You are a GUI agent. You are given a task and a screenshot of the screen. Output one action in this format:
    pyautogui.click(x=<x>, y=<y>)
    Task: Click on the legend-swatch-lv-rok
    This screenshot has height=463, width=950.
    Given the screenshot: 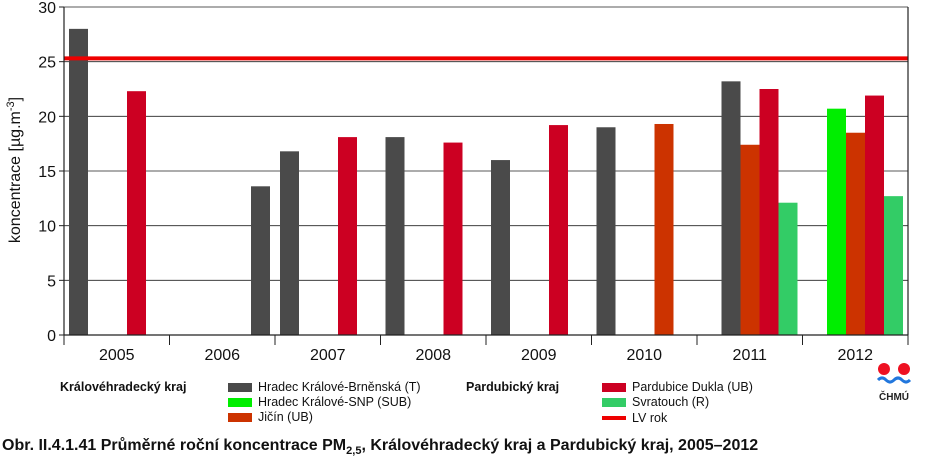 What is the action you would take?
    pyautogui.click(x=614, y=418)
    